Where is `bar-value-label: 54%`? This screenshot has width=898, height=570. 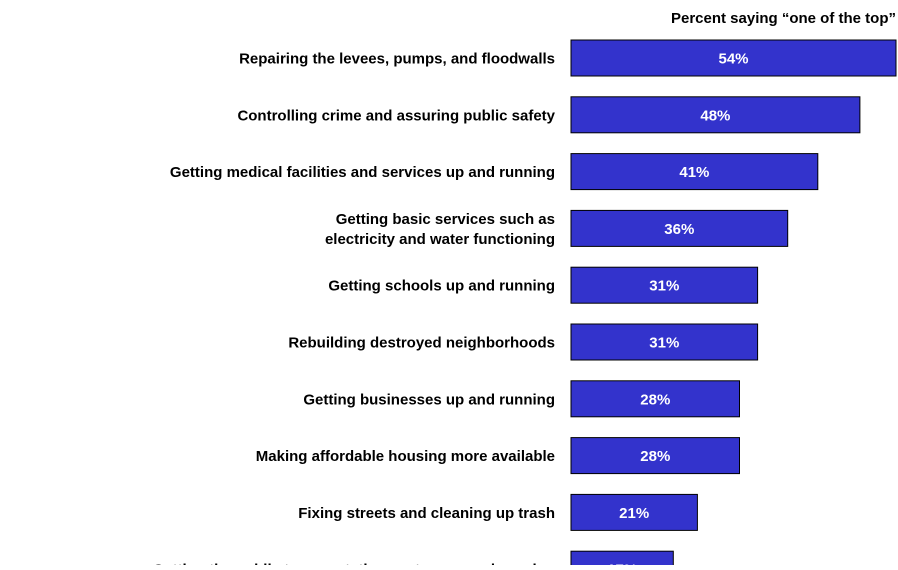 bar-value-label: 54% is located at coordinates (733, 59).